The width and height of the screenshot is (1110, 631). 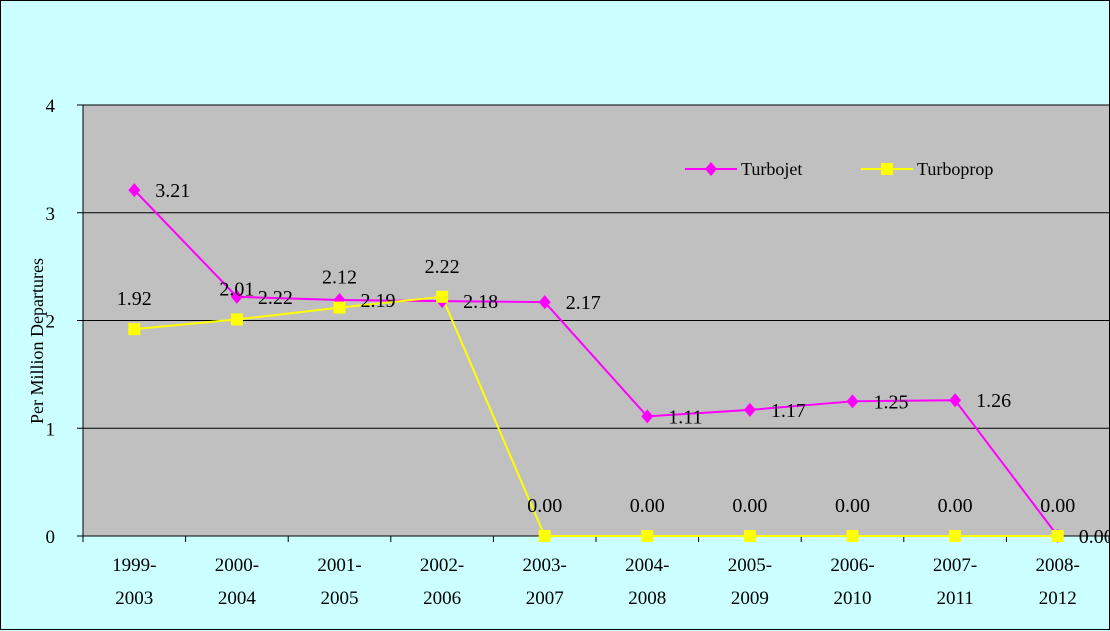 What do you see at coordinates (852, 565) in the screenshot?
I see `x-tick-label-line: 2006-` at bounding box center [852, 565].